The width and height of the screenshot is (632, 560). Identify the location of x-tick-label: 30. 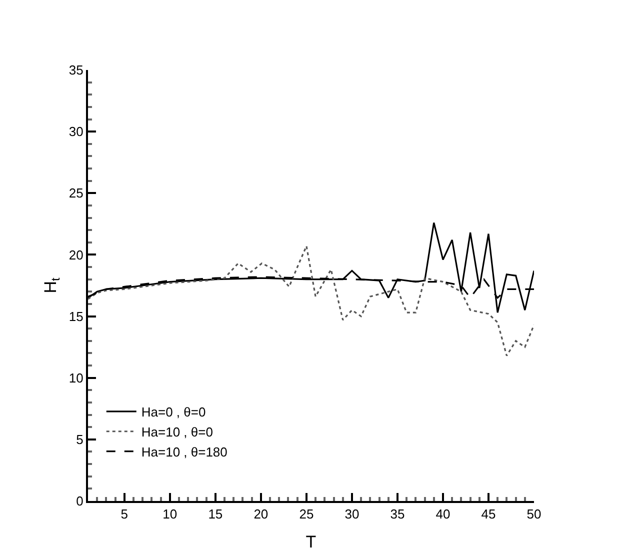
(352, 514).